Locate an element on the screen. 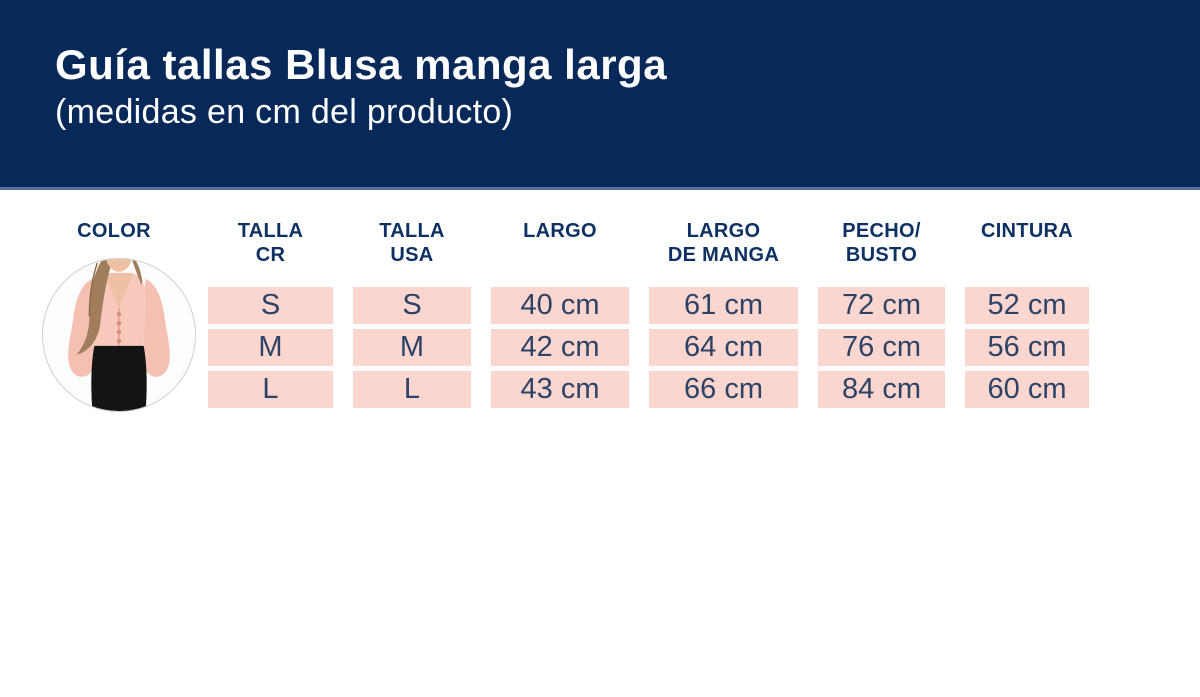 The image size is (1200, 697). cell-pecho-busto: 84 cm is located at coordinates (881, 389).